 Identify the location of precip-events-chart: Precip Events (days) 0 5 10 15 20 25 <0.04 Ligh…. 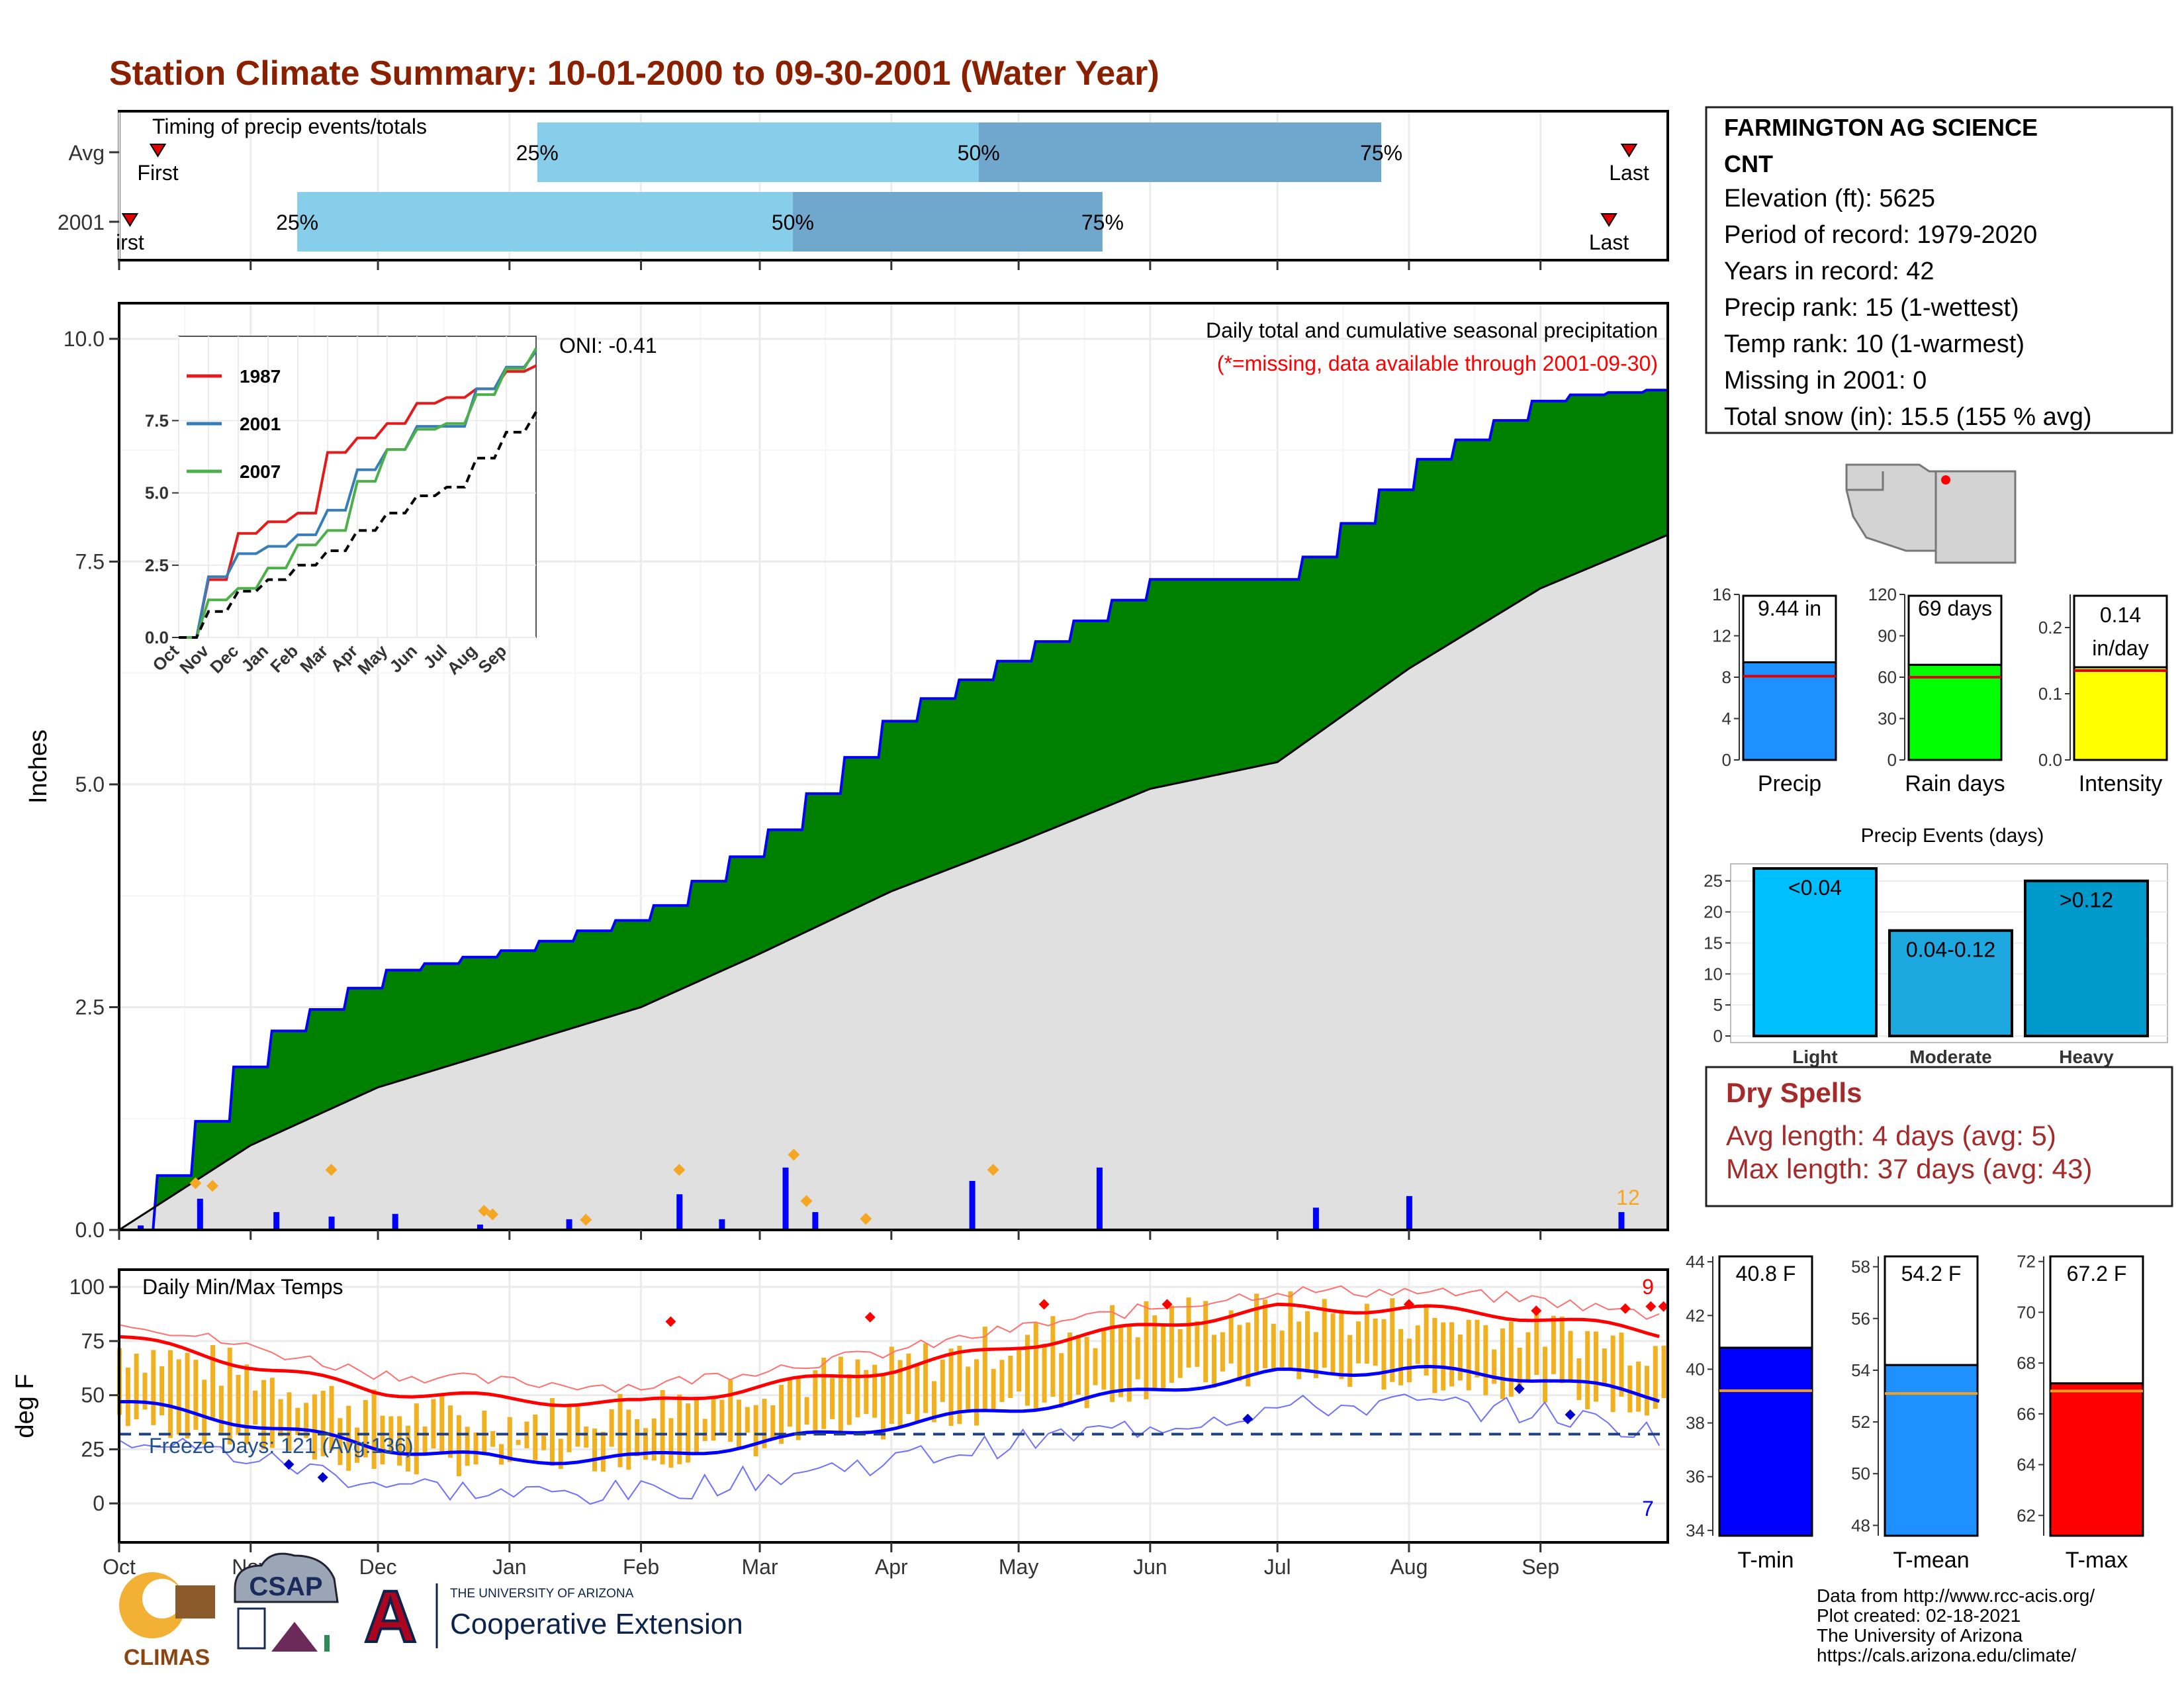
(1936, 946).